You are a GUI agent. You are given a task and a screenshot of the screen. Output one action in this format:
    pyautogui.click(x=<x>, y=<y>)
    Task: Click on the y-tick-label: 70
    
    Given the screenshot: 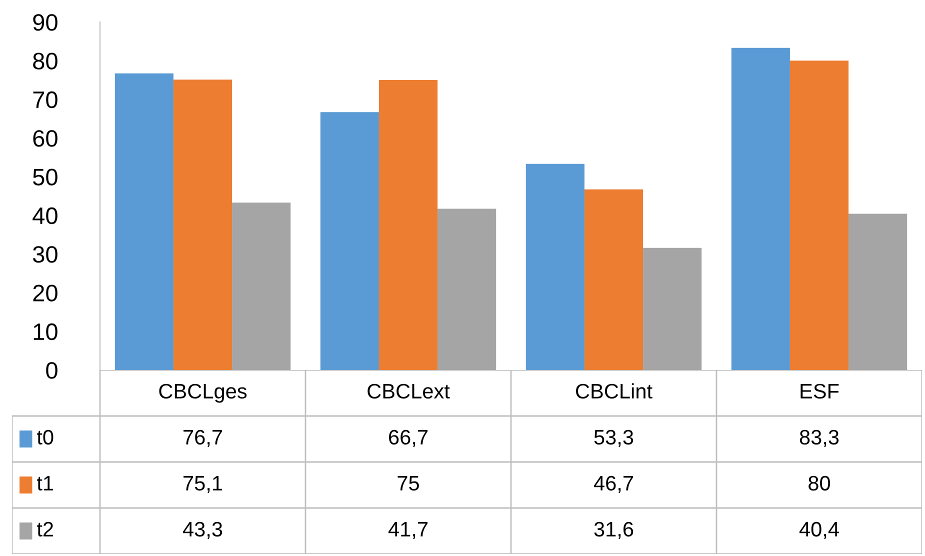 What is the action you would take?
    pyautogui.click(x=45, y=99)
    